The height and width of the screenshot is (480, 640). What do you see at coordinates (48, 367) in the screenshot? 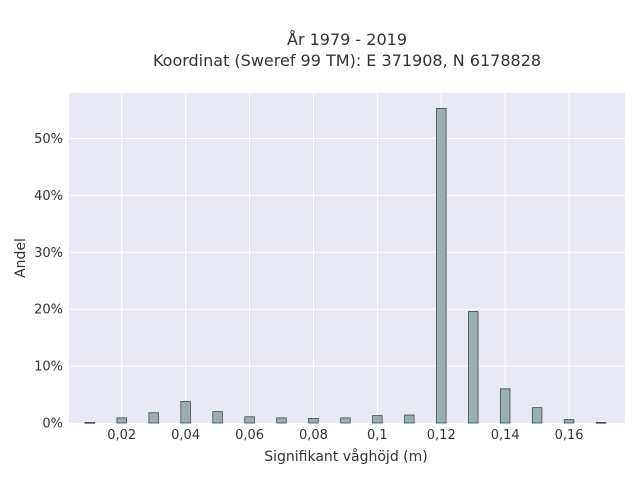
I see `y-tick-label: 10%` at bounding box center [48, 367].